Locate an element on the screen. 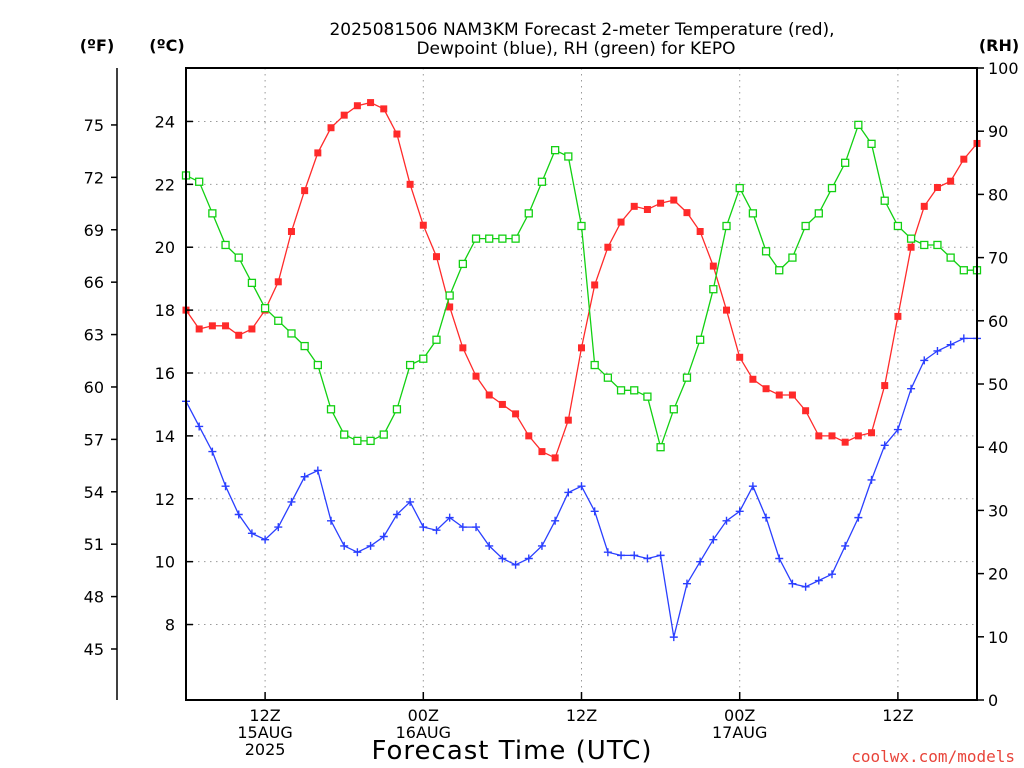  time-tick-label: 16AUG is located at coordinates (423, 732).